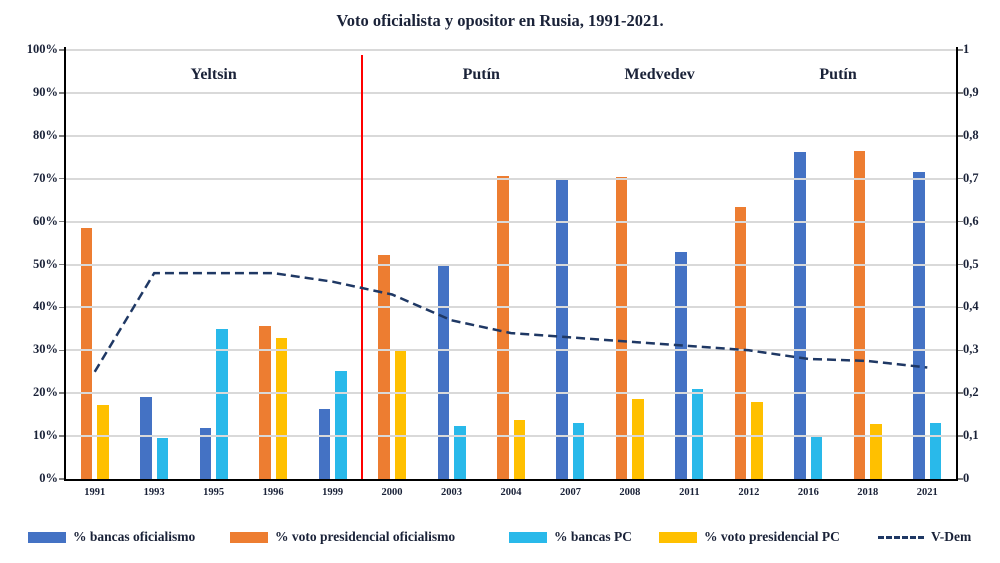  Describe the element at coordinates (45, 134) in the screenshot. I see `y-axis-left-label: 80%` at that location.